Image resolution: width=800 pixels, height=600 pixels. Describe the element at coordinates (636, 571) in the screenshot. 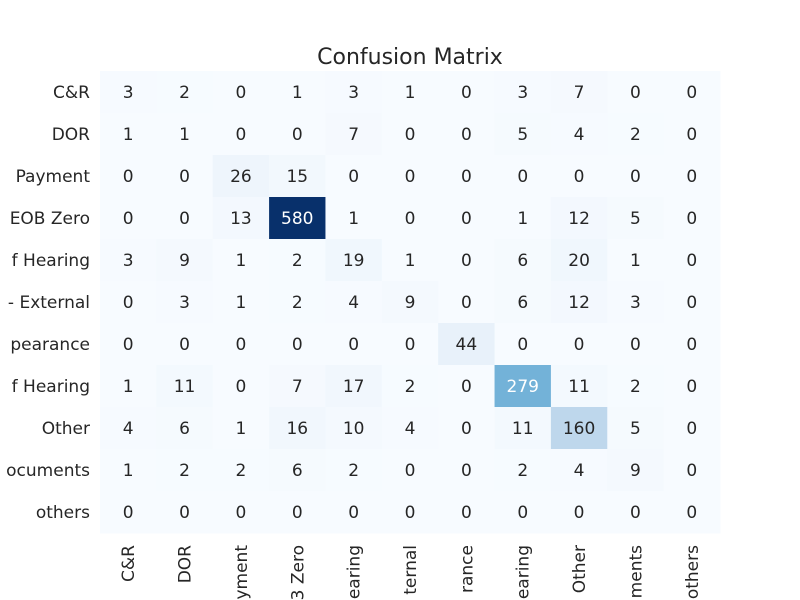

I see `column-tick-label: ments` at that location.